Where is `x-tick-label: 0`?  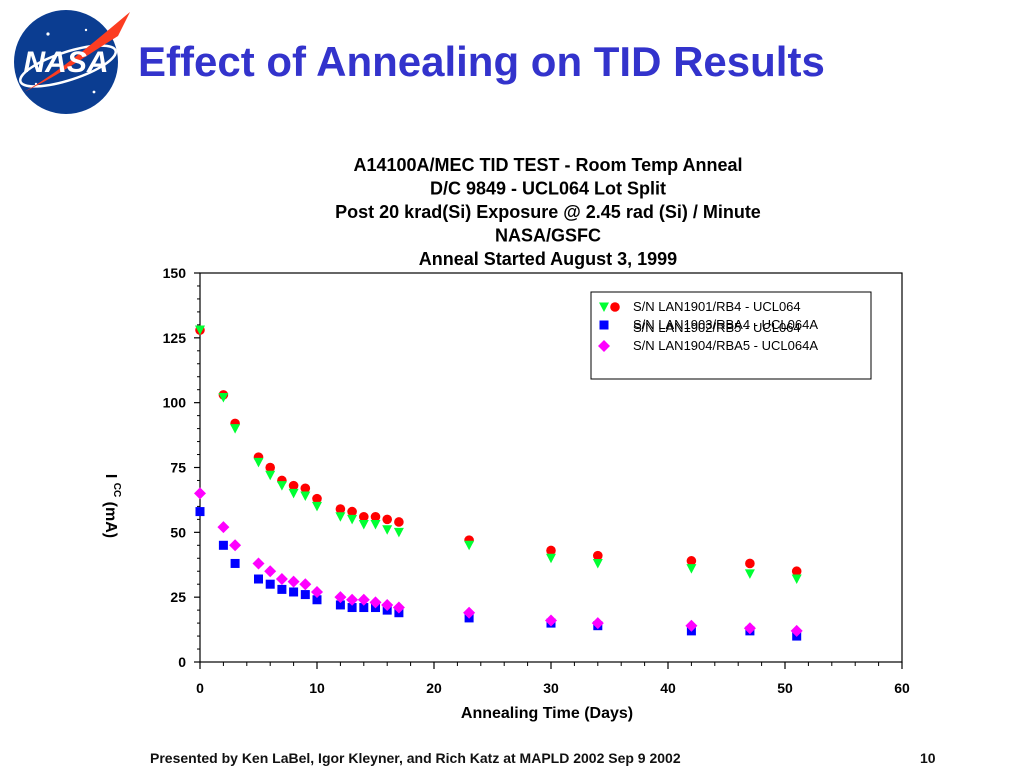
x-tick-label: 0 is located at coordinates (200, 688).